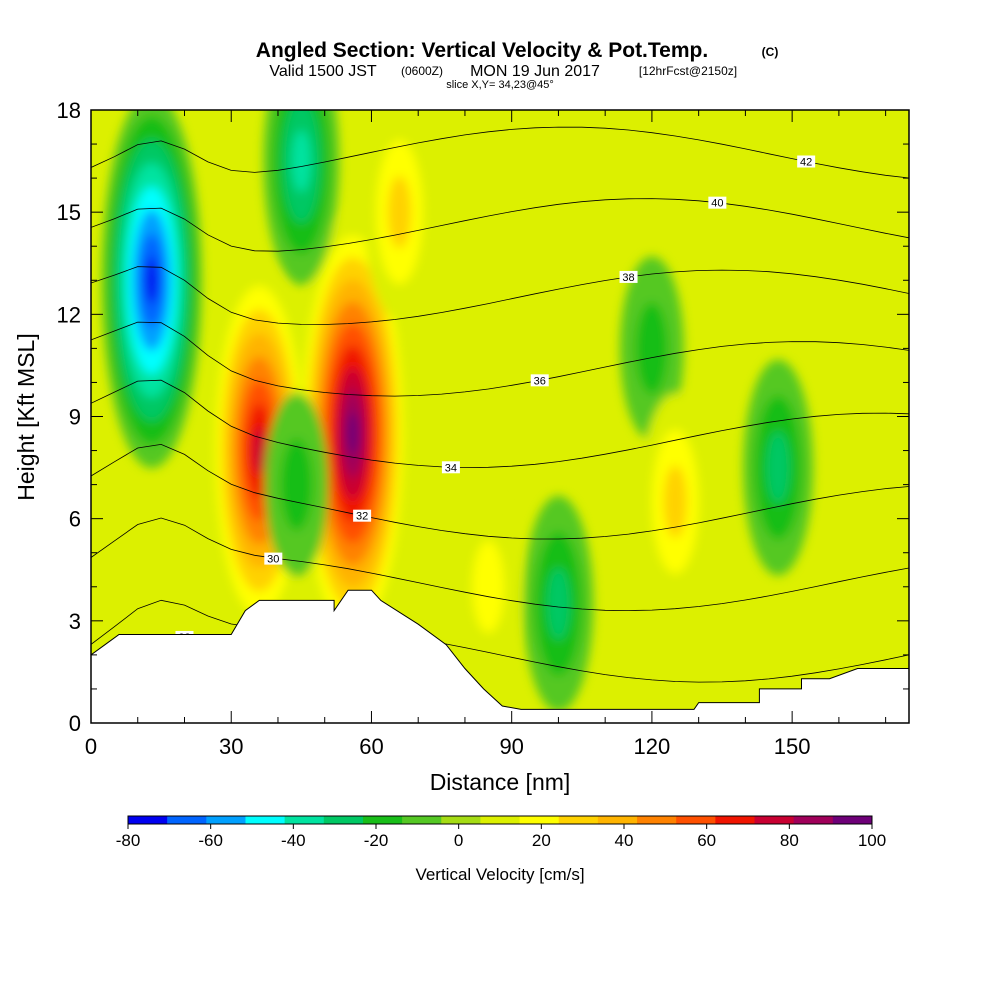 The height and width of the screenshot is (1000, 1000). What do you see at coordinates (26, 416) in the screenshot?
I see `y-axis-label: Height [Kft MSL]` at bounding box center [26, 416].